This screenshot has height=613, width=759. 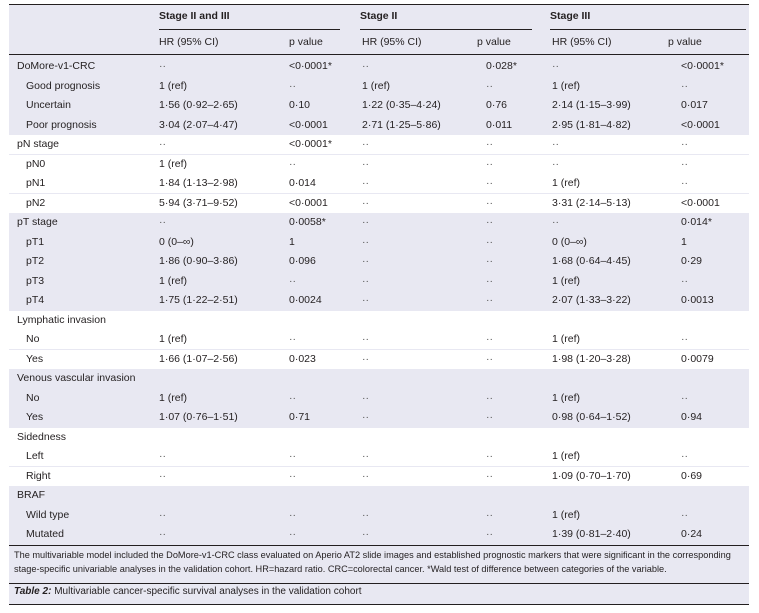 What do you see at coordinates (48, 105) in the screenshot?
I see `row-label: Uncertain` at bounding box center [48, 105].